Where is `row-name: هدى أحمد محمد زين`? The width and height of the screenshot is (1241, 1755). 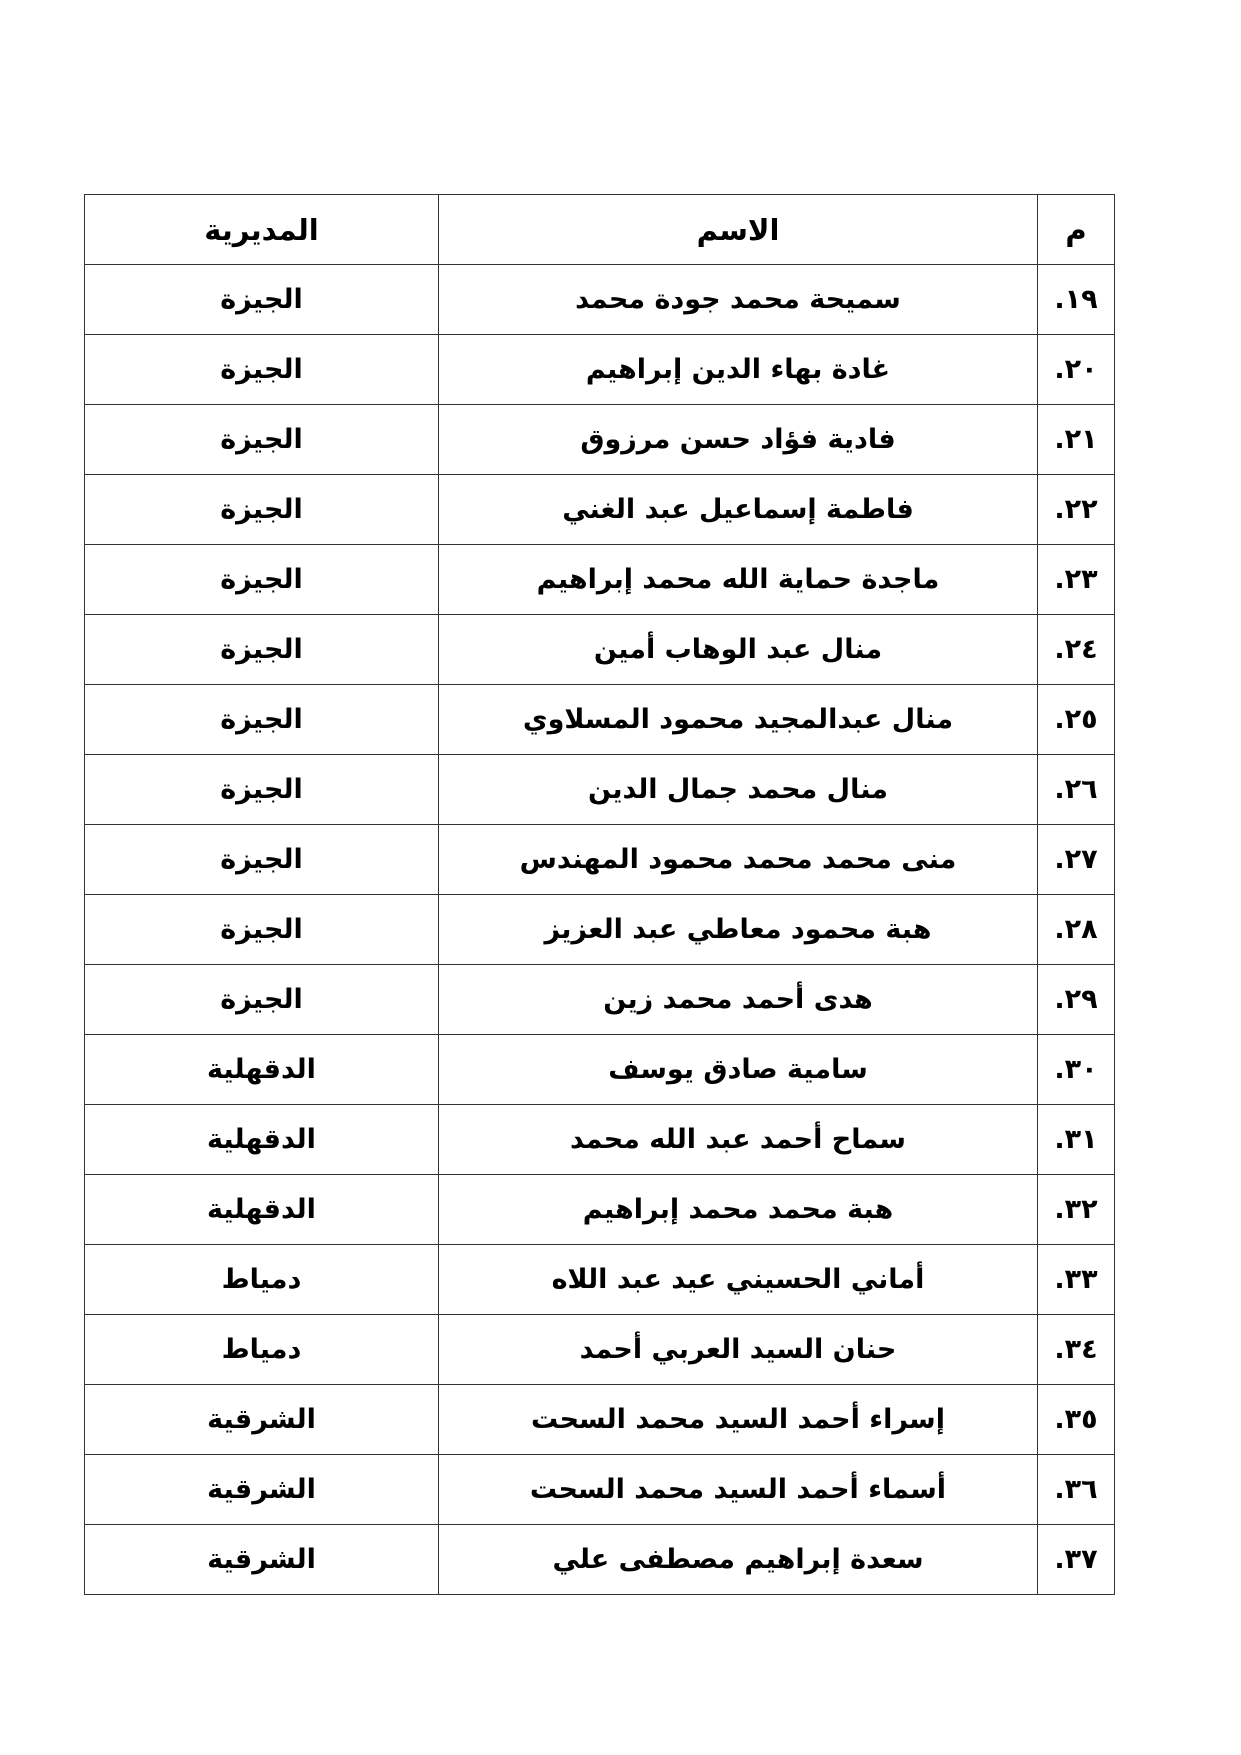 row-name: هدى أحمد محمد زين is located at coordinates (738, 999).